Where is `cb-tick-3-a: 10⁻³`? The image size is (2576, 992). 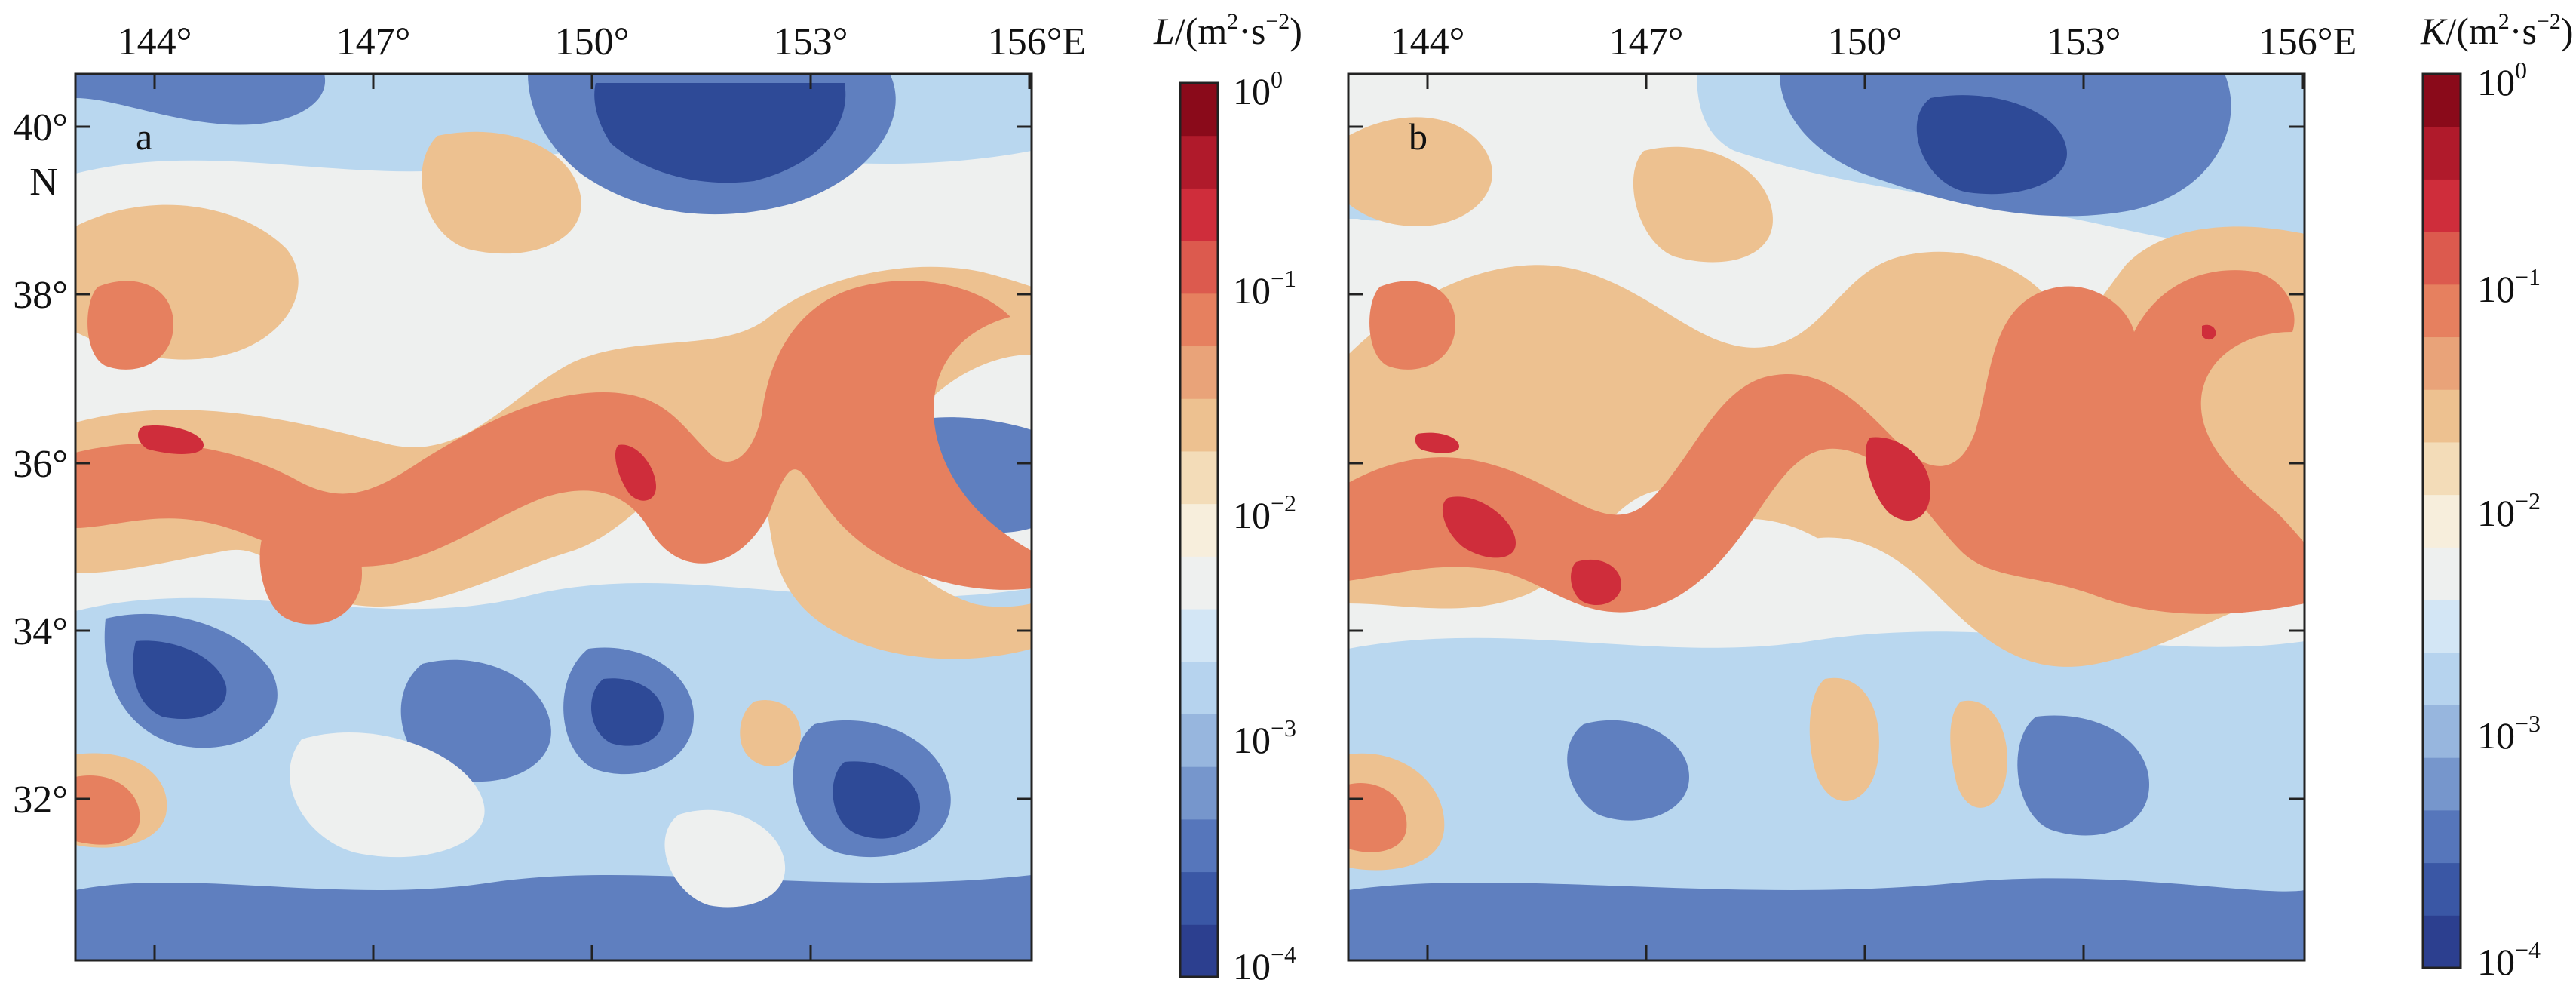
cb-tick-3-a: 10⁻³ is located at coordinates (1264, 738).